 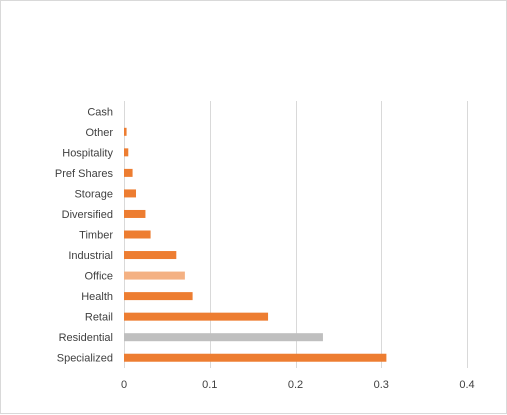 I want to click on category-label: Cash, so click(x=100, y=112).